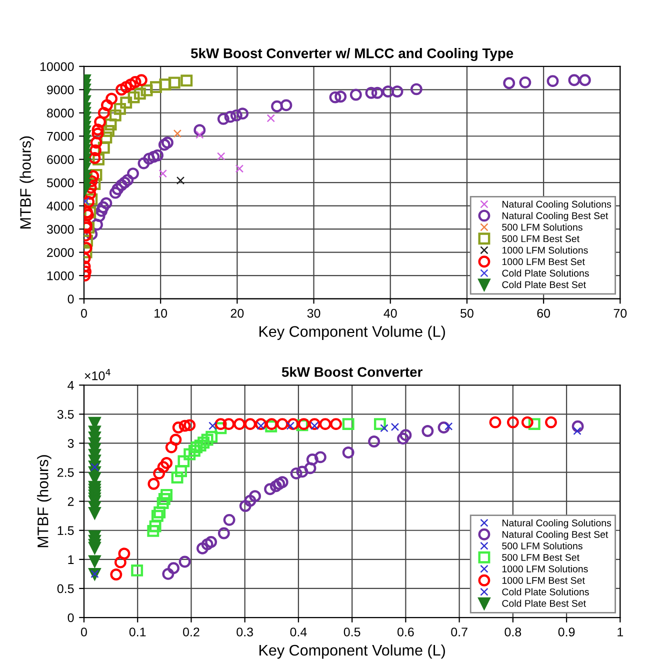 The width and height of the screenshot is (646, 664). I want to click on x-tick-label: 60, so click(543, 313).